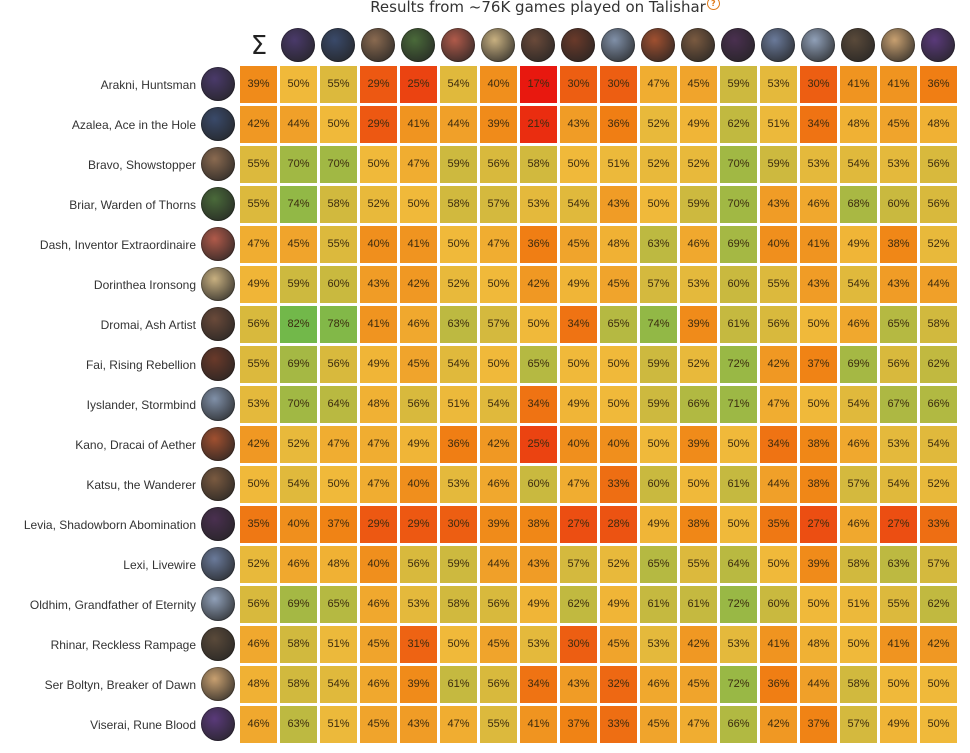 The width and height of the screenshot is (970, 753). Describe the element at coordinates (258, 524) in the screenshot. I see `total-cell: 35%` at that location.